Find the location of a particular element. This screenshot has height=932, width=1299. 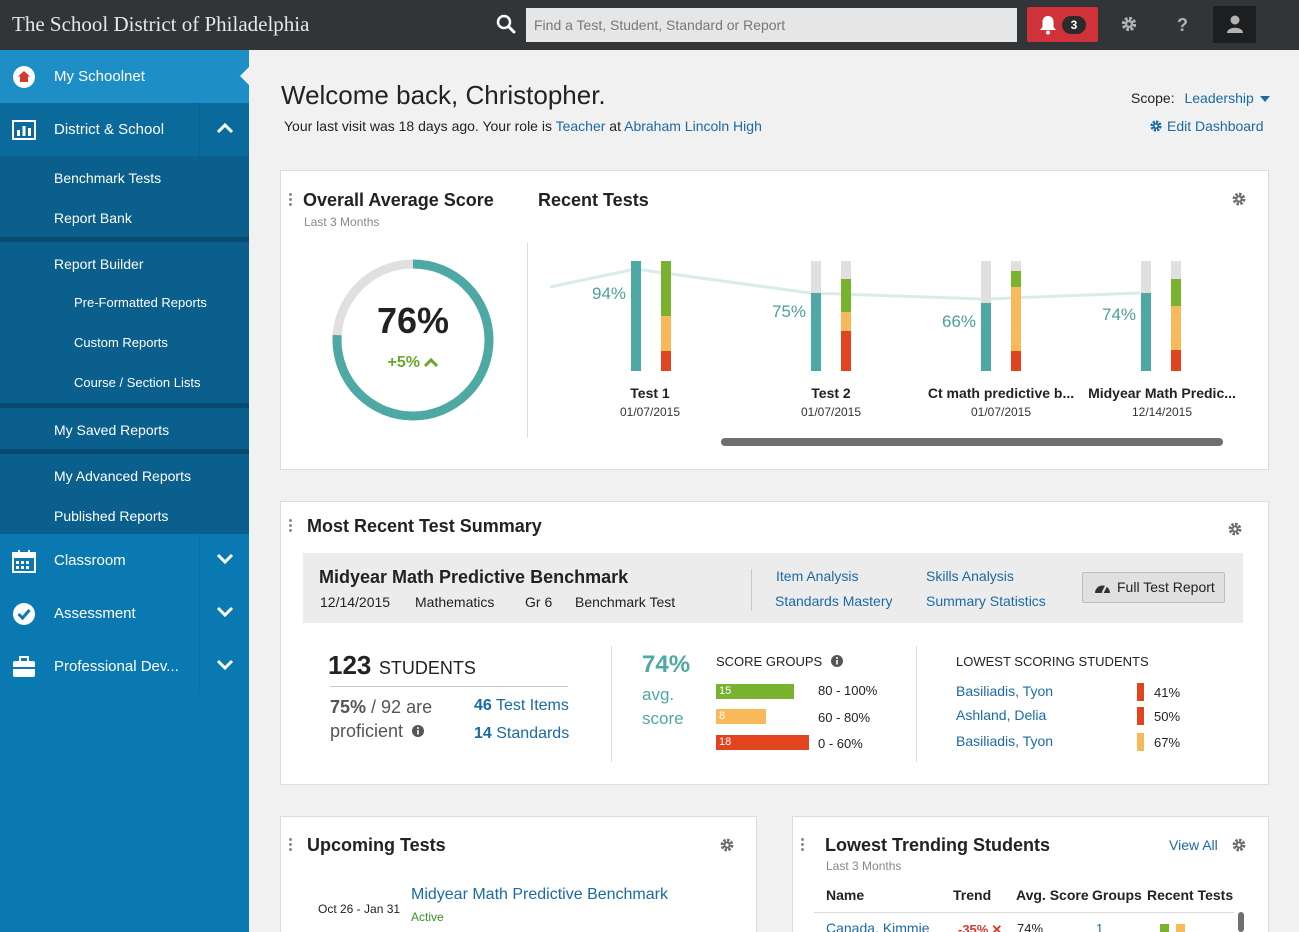

standards-link: 14 Standards is located at coordinates (521, 734).